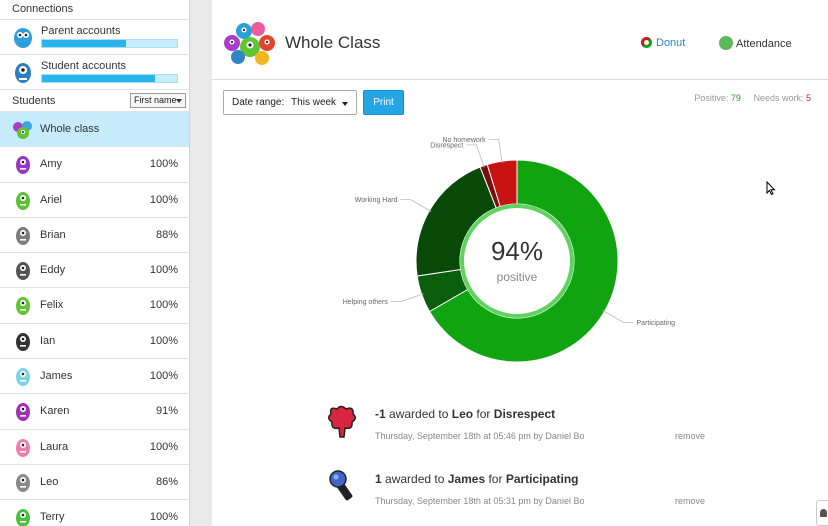  What do you see at coordinates (94, 306) in the screenshot?
I see `sidebar-item-student: Felix 100%` at bounding box center [94, 306].